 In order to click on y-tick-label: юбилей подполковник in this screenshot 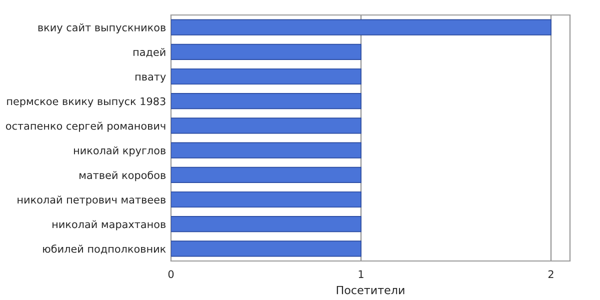, I will do `click(104, 249)`.